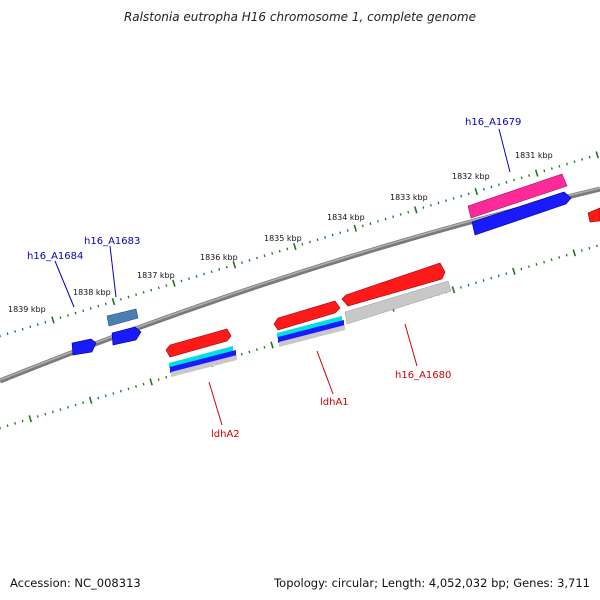  I want to click on gene-edge-partial, so click(593, 215).